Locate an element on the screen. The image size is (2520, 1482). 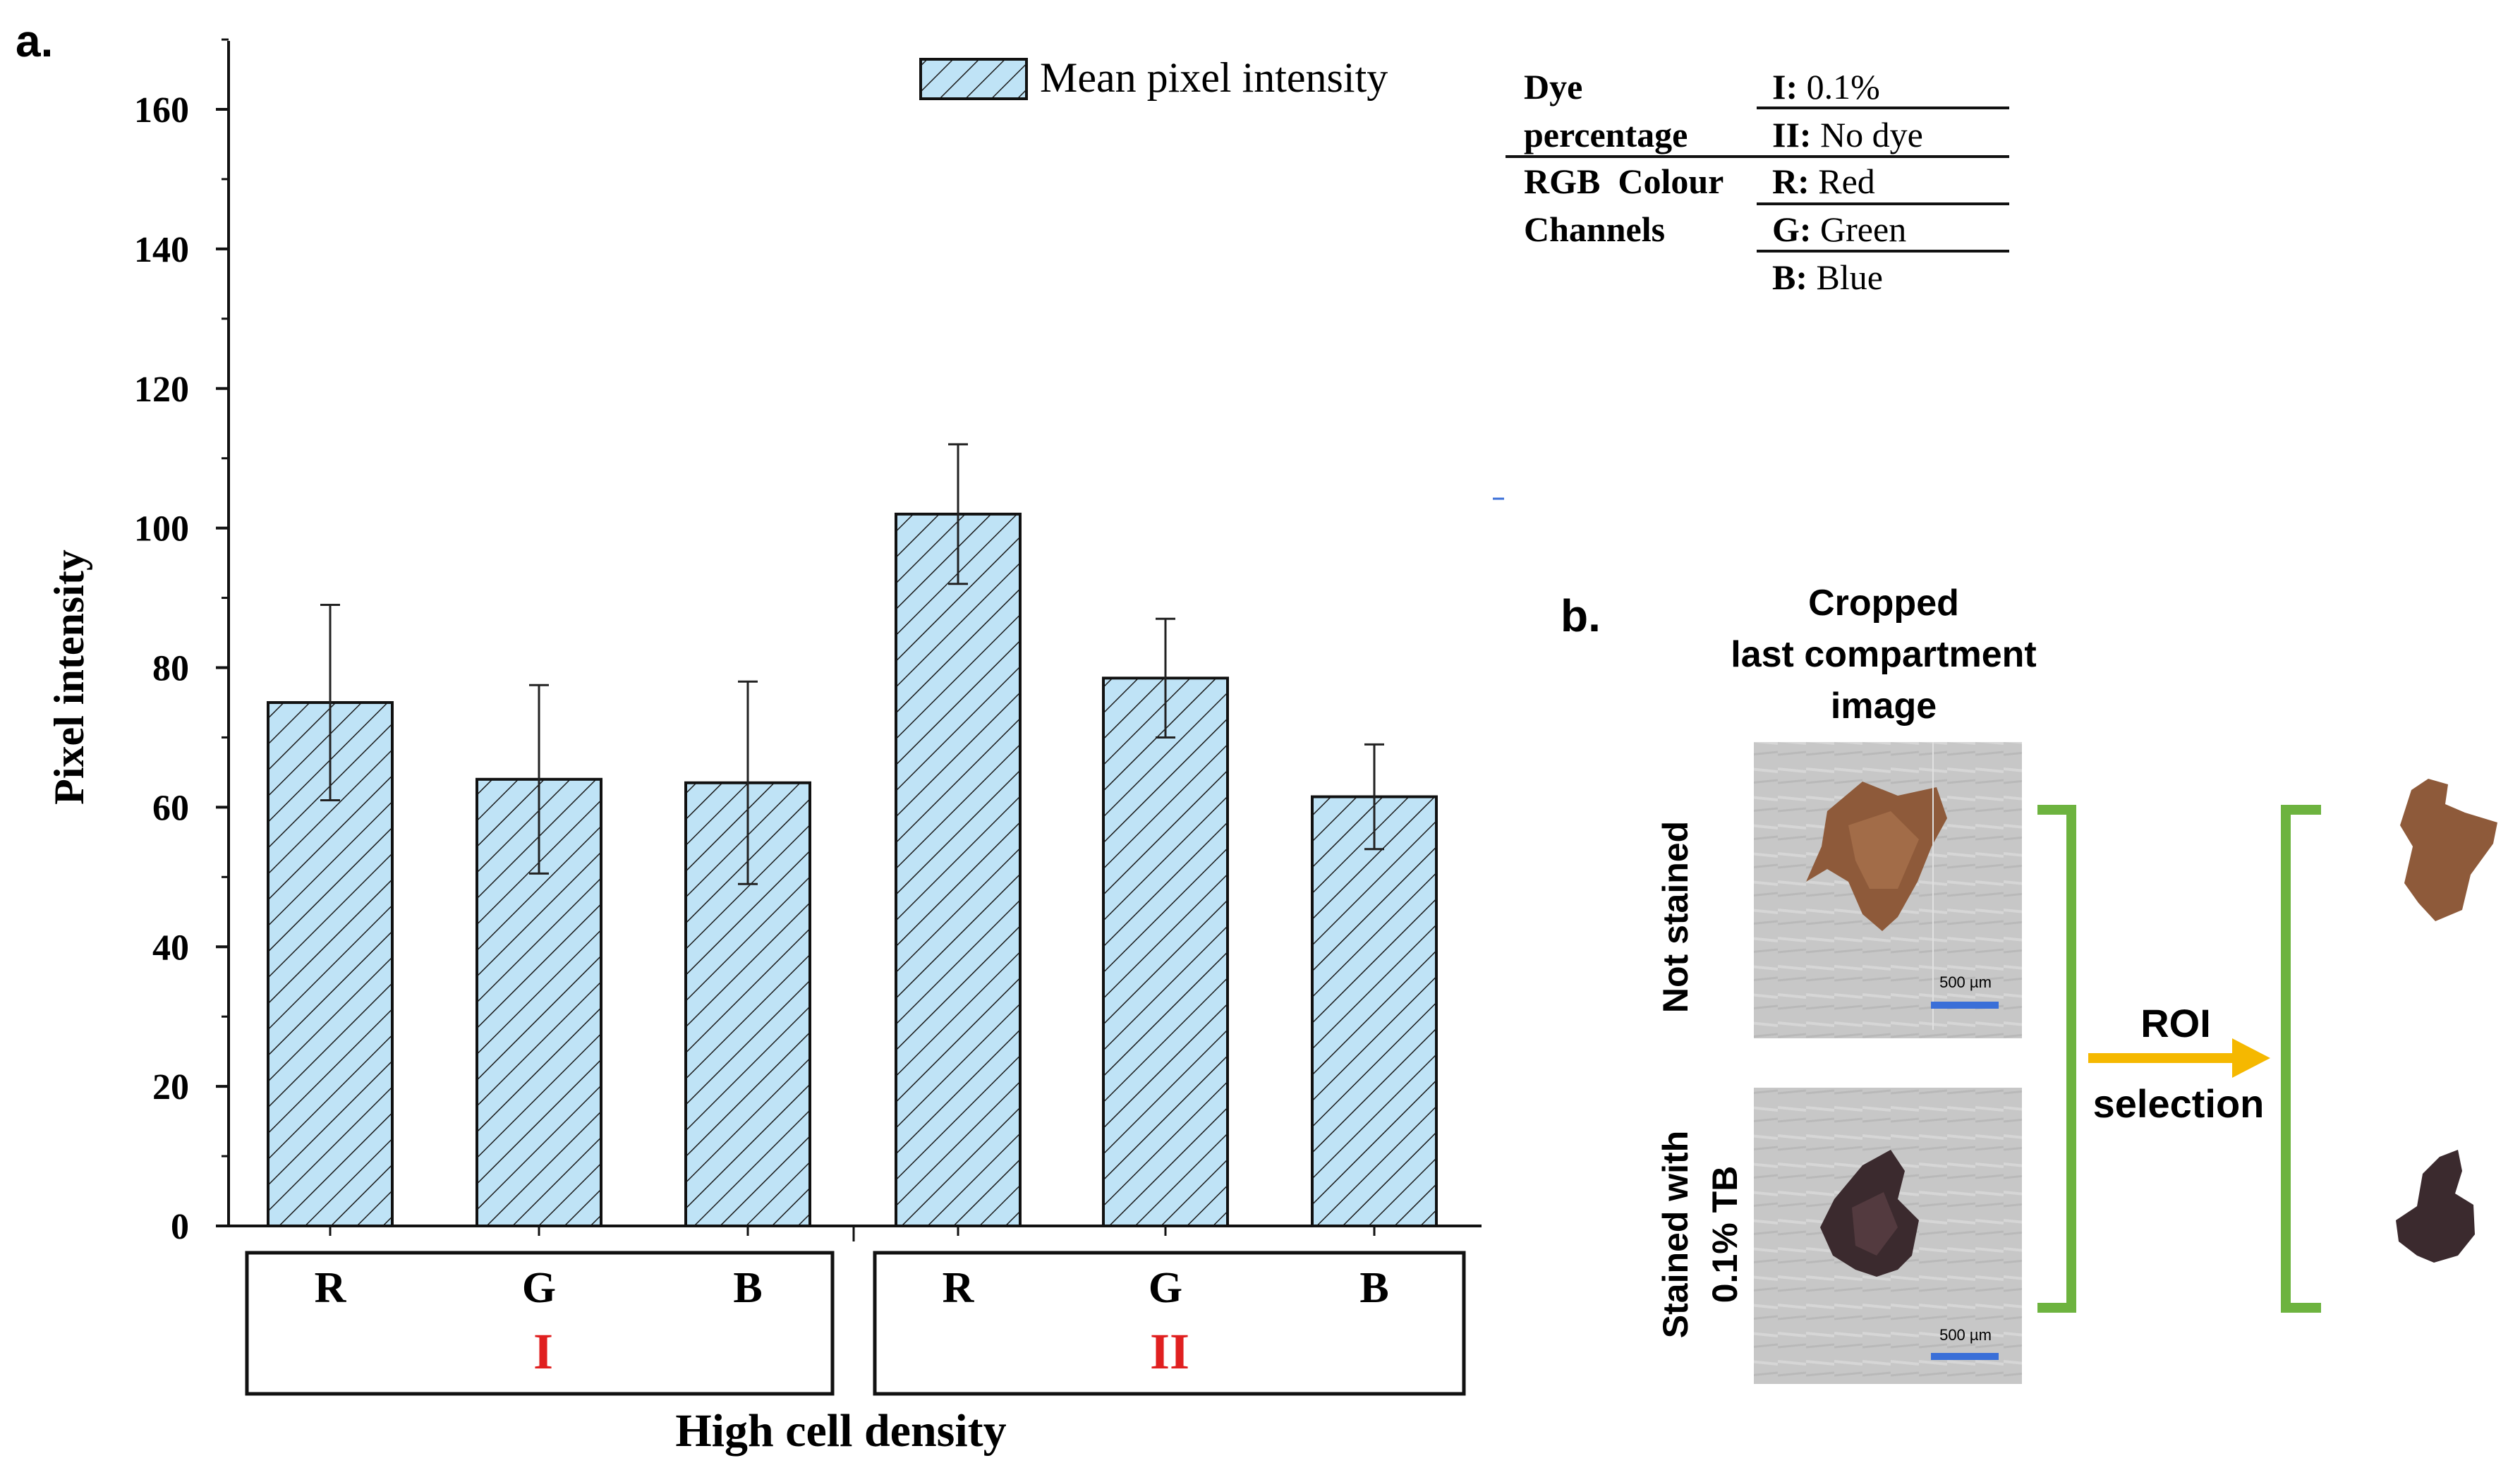
key-head-rgb-2: Channels is located at coordinates (1595, 229).